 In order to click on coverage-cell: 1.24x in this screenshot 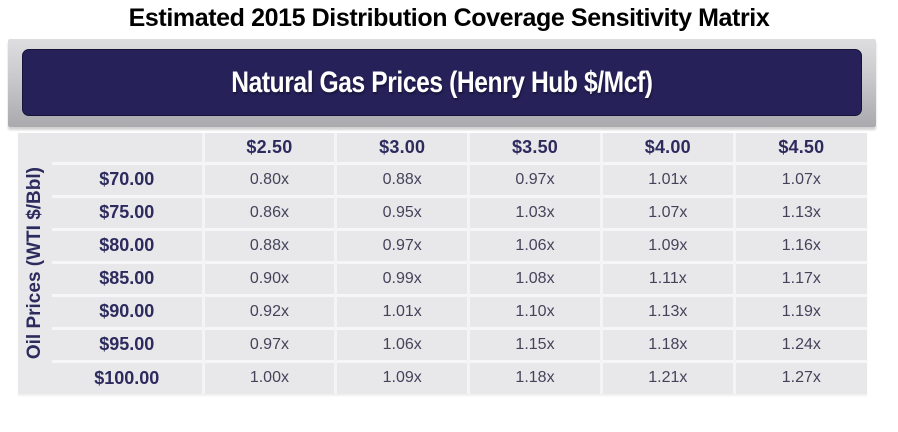, I will do `click(799, 344)`.